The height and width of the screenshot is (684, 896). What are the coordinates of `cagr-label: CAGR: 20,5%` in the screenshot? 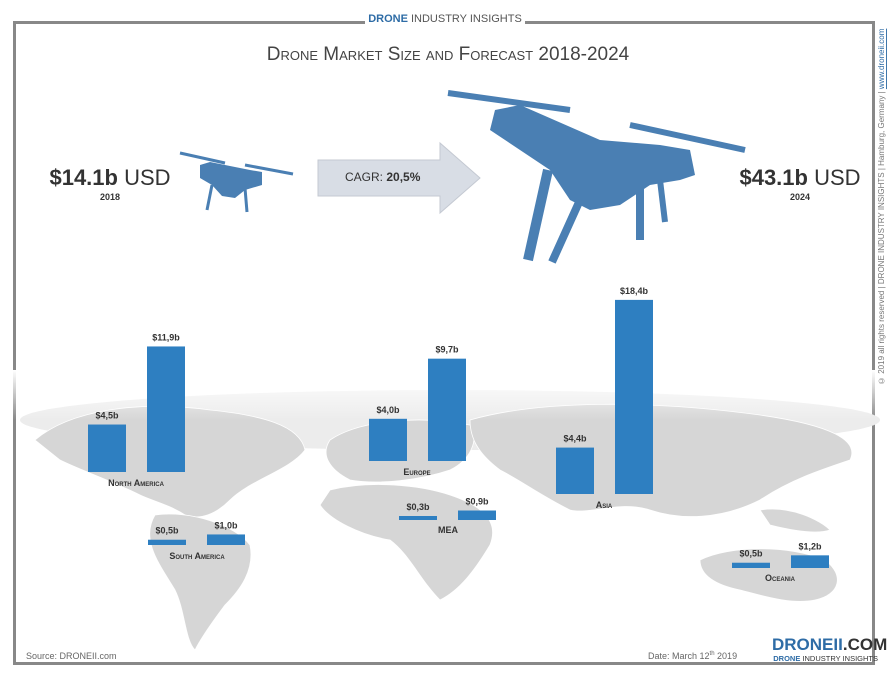 It's located at (383, 177).